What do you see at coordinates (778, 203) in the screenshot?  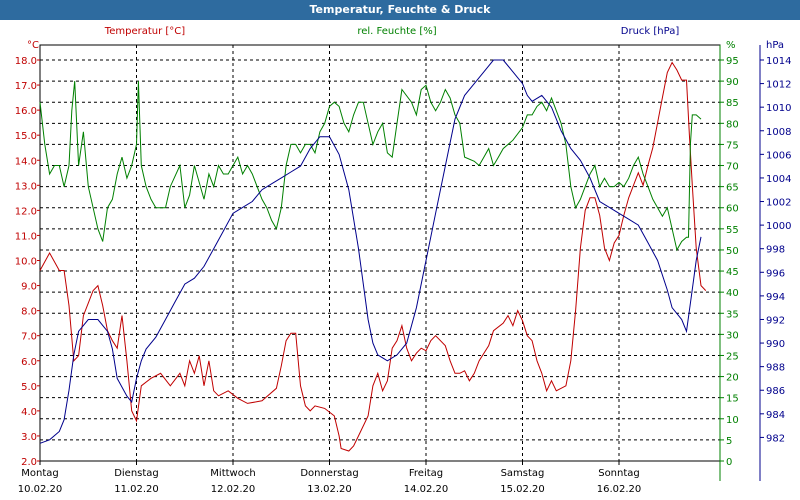 I see `pressure-tick-label: 1002` at bounding box center [778, 203].